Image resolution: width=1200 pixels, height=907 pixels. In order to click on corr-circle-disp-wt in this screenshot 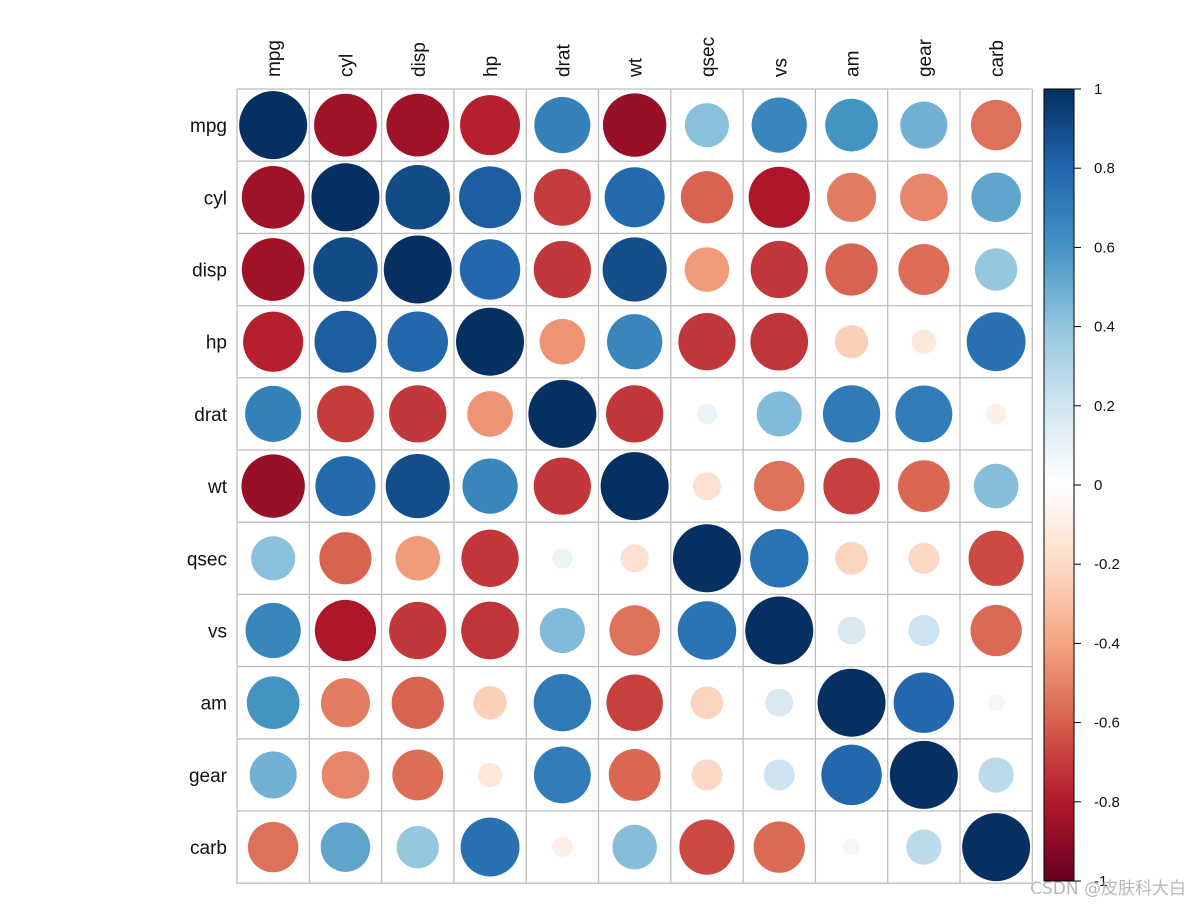, I will do `click(634, 269)`.